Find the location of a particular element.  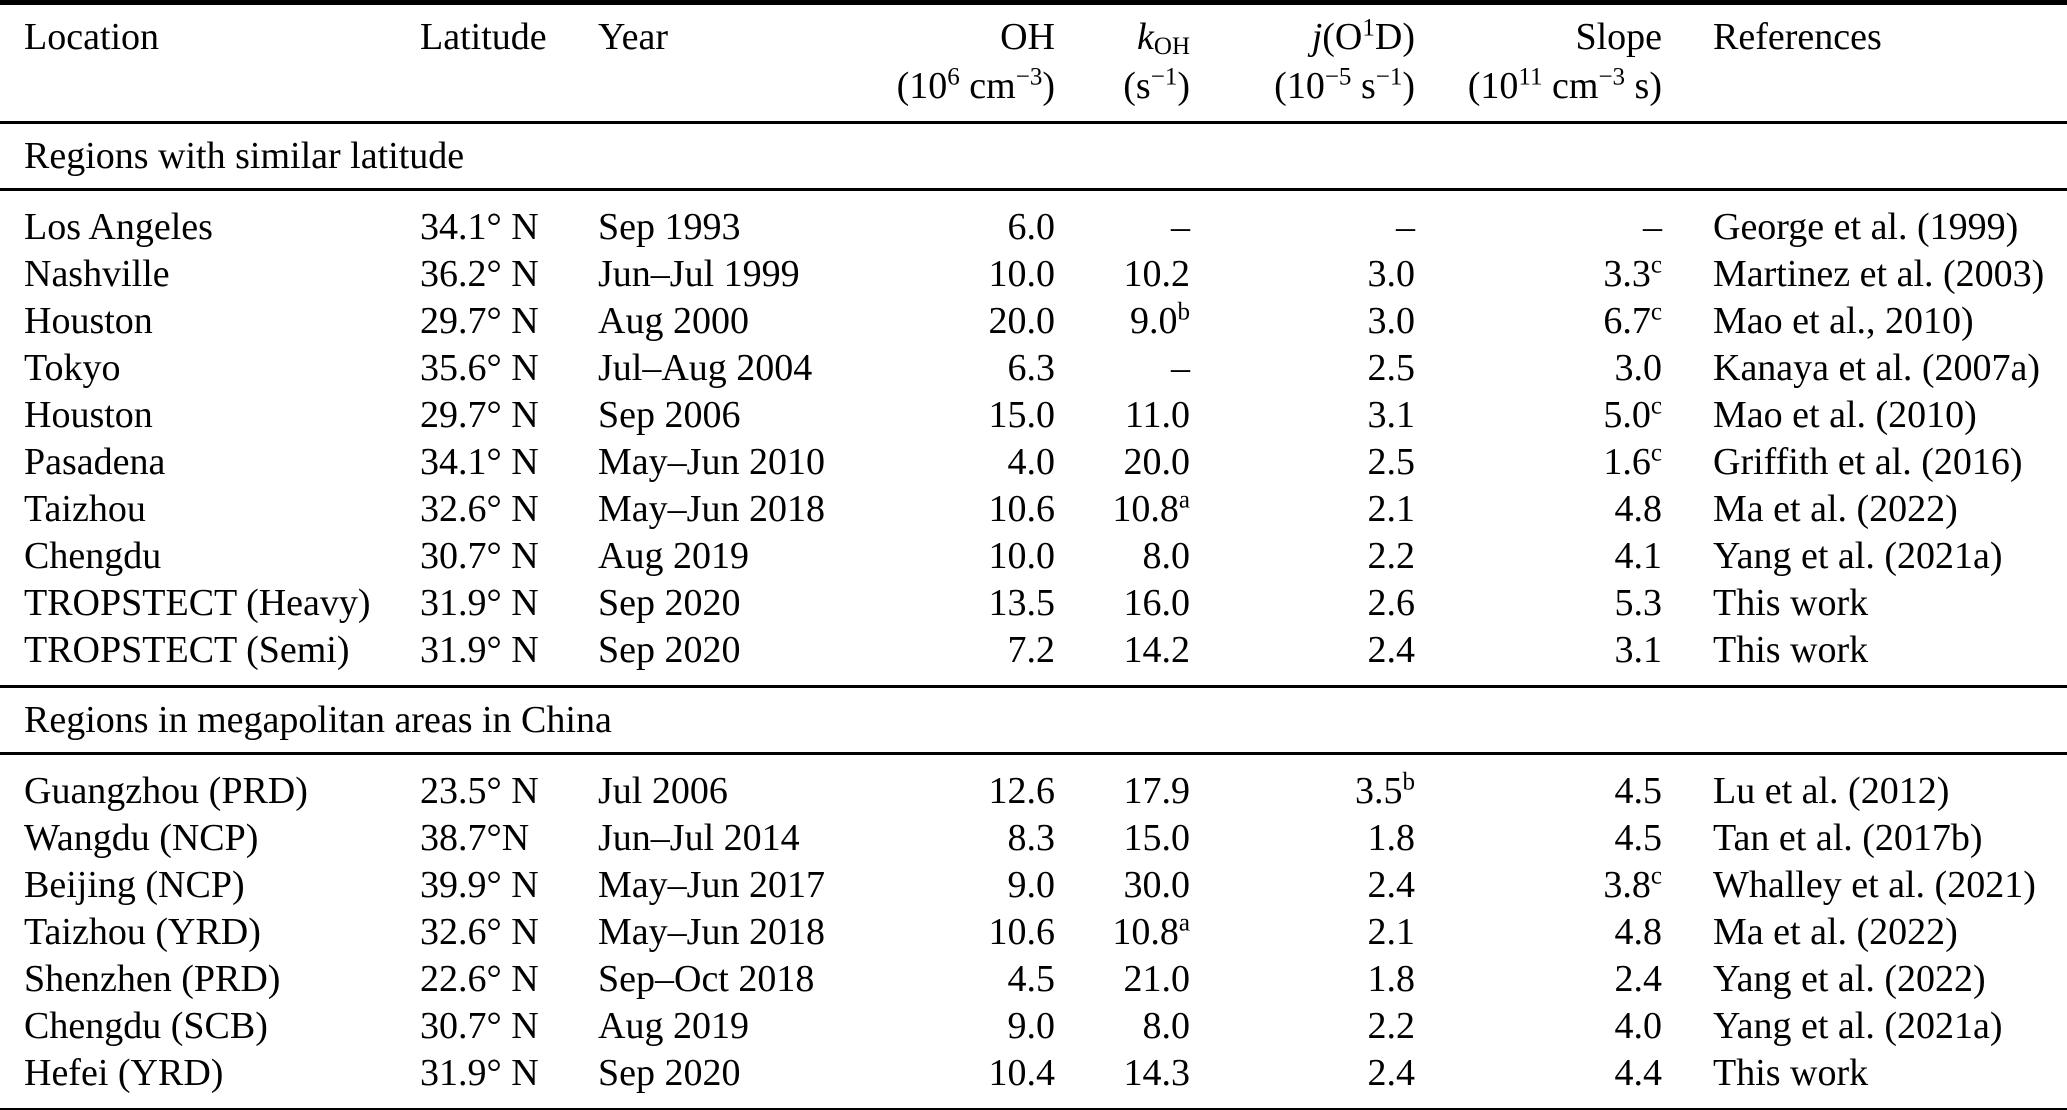

cell-year: May–Jun 2017 is located at coordinates (711, 885).